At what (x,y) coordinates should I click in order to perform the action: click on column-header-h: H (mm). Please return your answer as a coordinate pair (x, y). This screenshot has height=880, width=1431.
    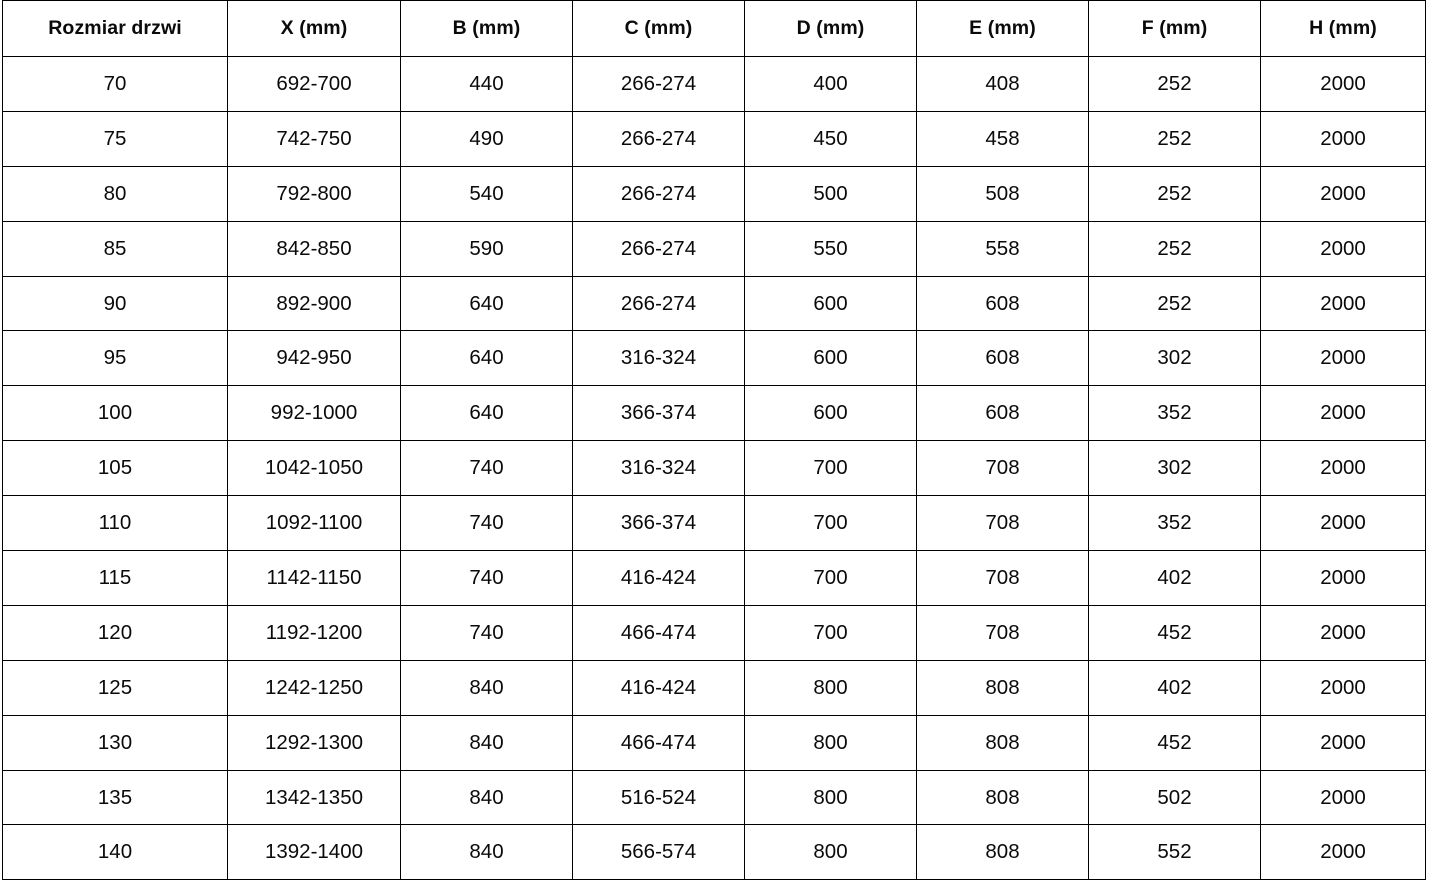
    Looking at the image, I should click on (1343, 28).